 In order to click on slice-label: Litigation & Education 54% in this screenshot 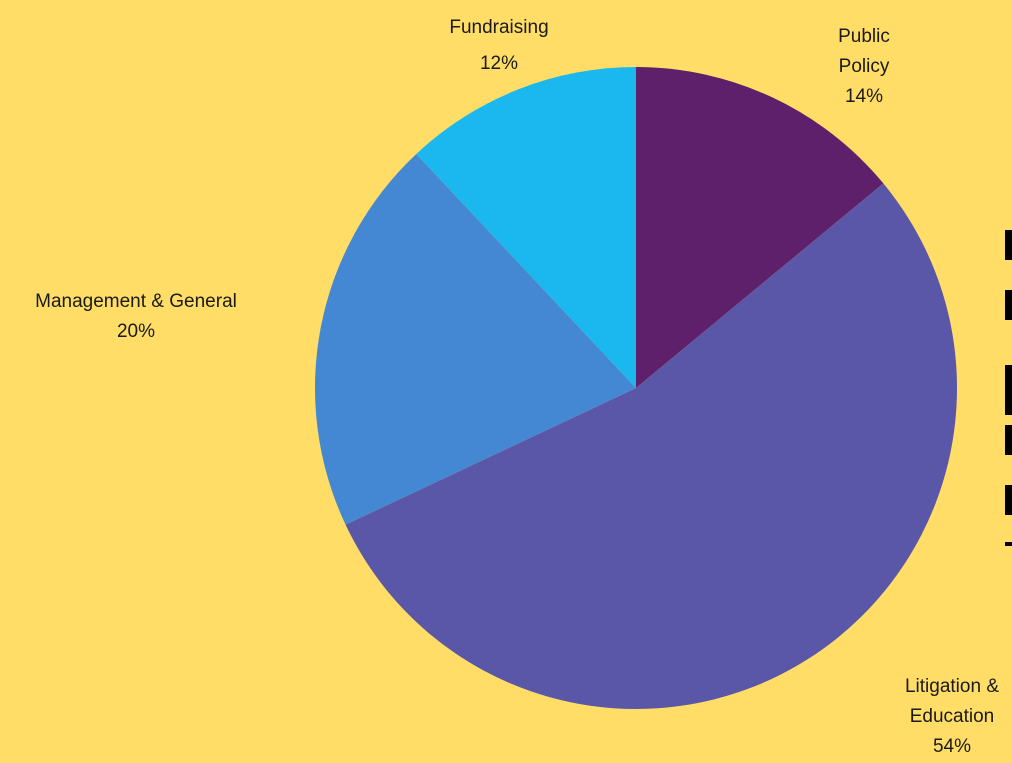, I will do `click(952, 716)`.